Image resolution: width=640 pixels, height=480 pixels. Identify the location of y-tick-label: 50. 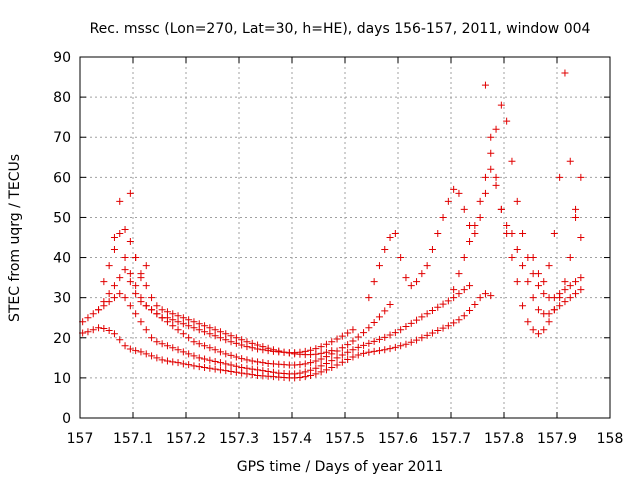
(62, 218).